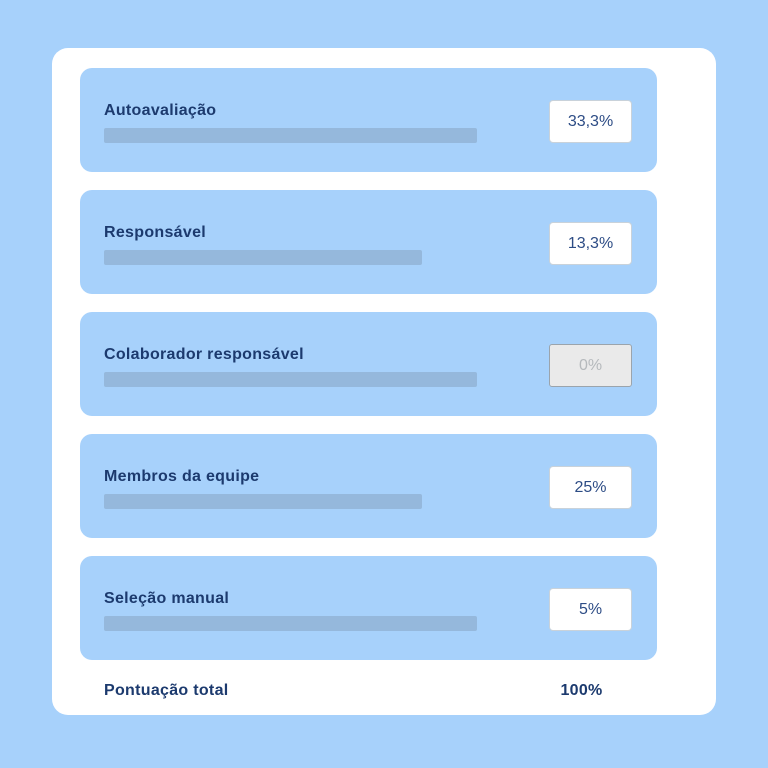 The width and height of the screenshot is (768, 768). What do you see at coordinates (166, 690) in the screenshot?
I see `total-score-label: Pontuação total` at bounding box center [166, 690].